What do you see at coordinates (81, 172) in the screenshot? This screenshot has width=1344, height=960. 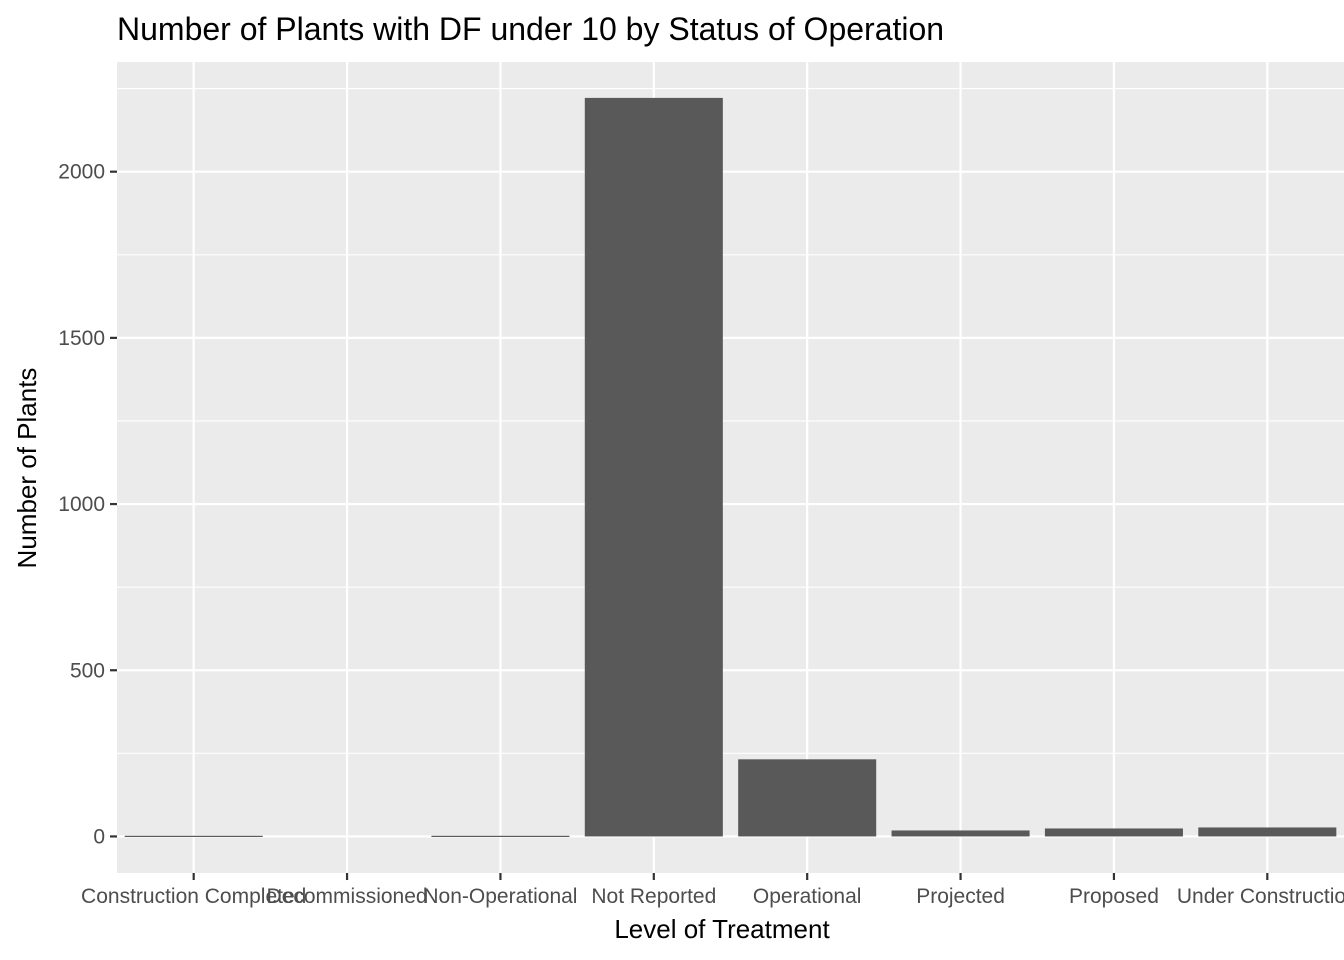 I see `y-tick-label: 2000` at bounding box center [81, 172].